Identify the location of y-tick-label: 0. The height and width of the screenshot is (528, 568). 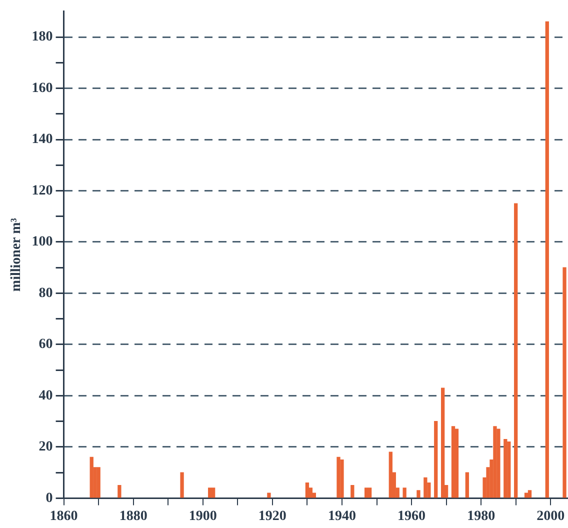
(49, 498).